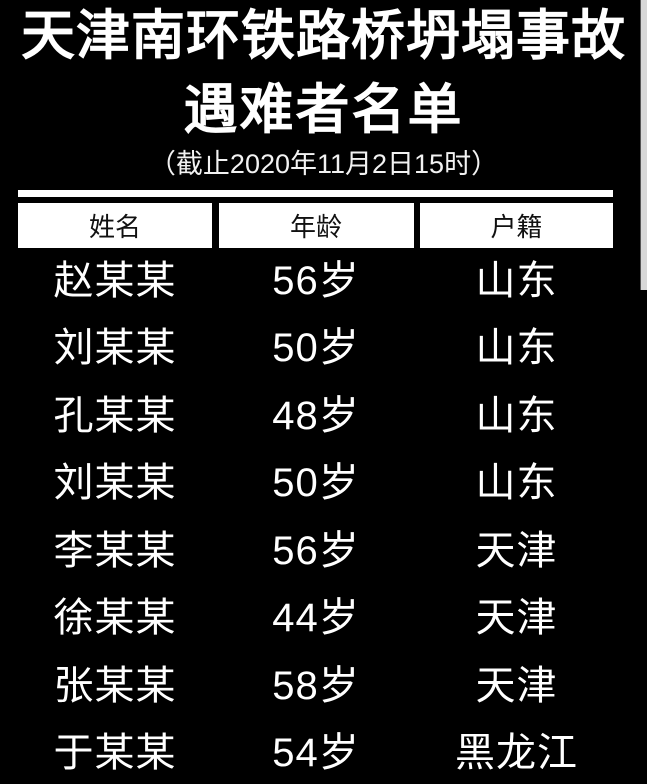 This screenshot has height=784, width=647. I want to click on cell-origin: 黑龙江, so click(516, 753).